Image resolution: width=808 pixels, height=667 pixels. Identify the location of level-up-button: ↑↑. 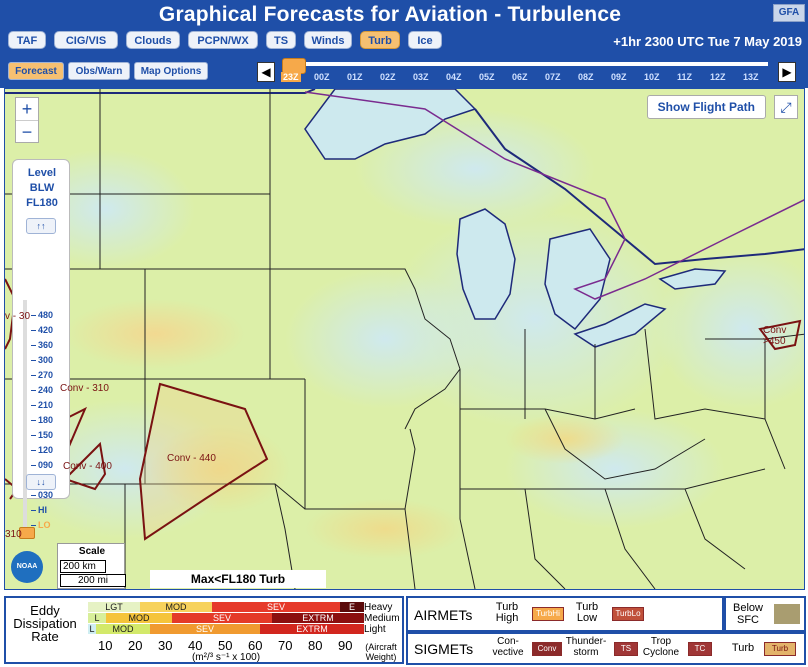
(41, 226).